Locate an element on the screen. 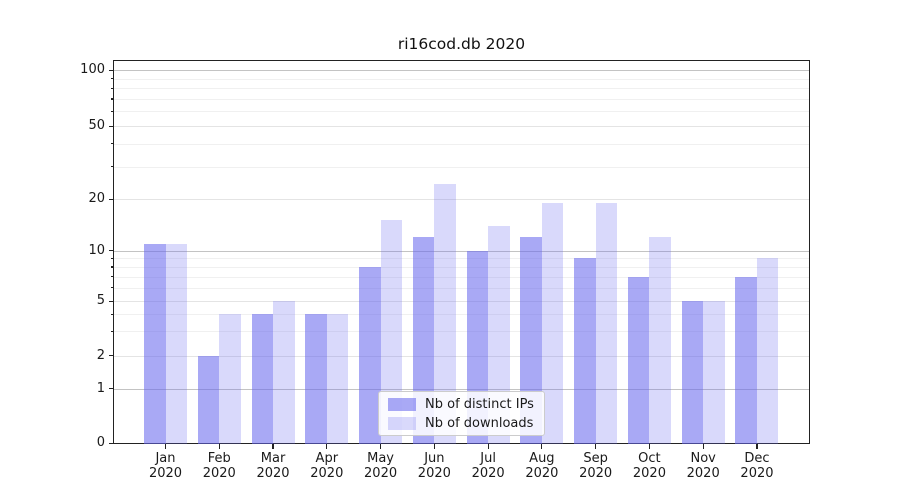  x-tick-label-jun: Jun 2020 is located at coordinates (434, 466).